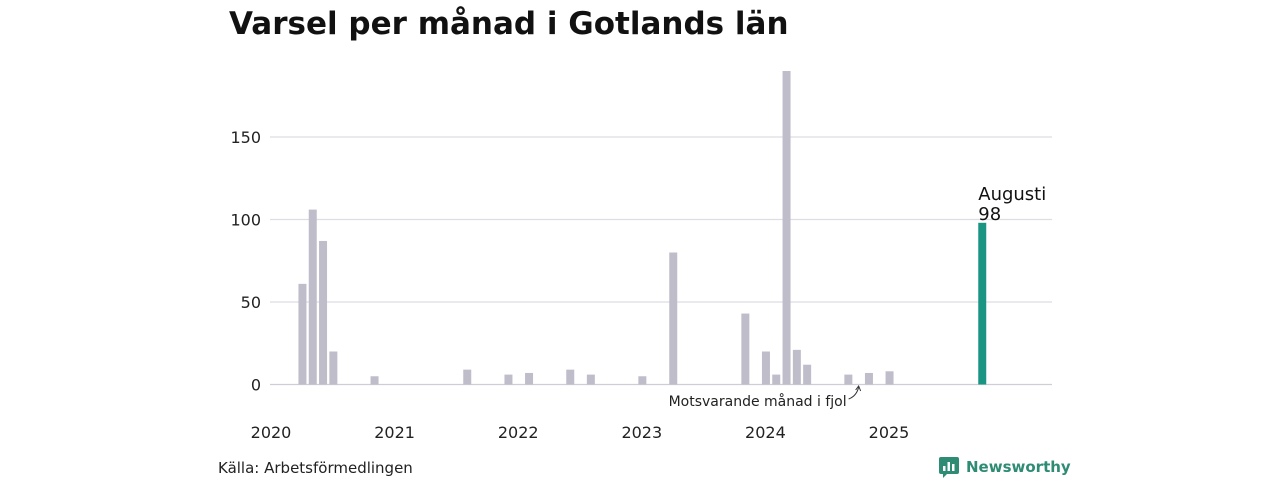 The width and height of the screenshot is (1280, 480). I want to click on x-tick-label: 2024, so click(765, 432).